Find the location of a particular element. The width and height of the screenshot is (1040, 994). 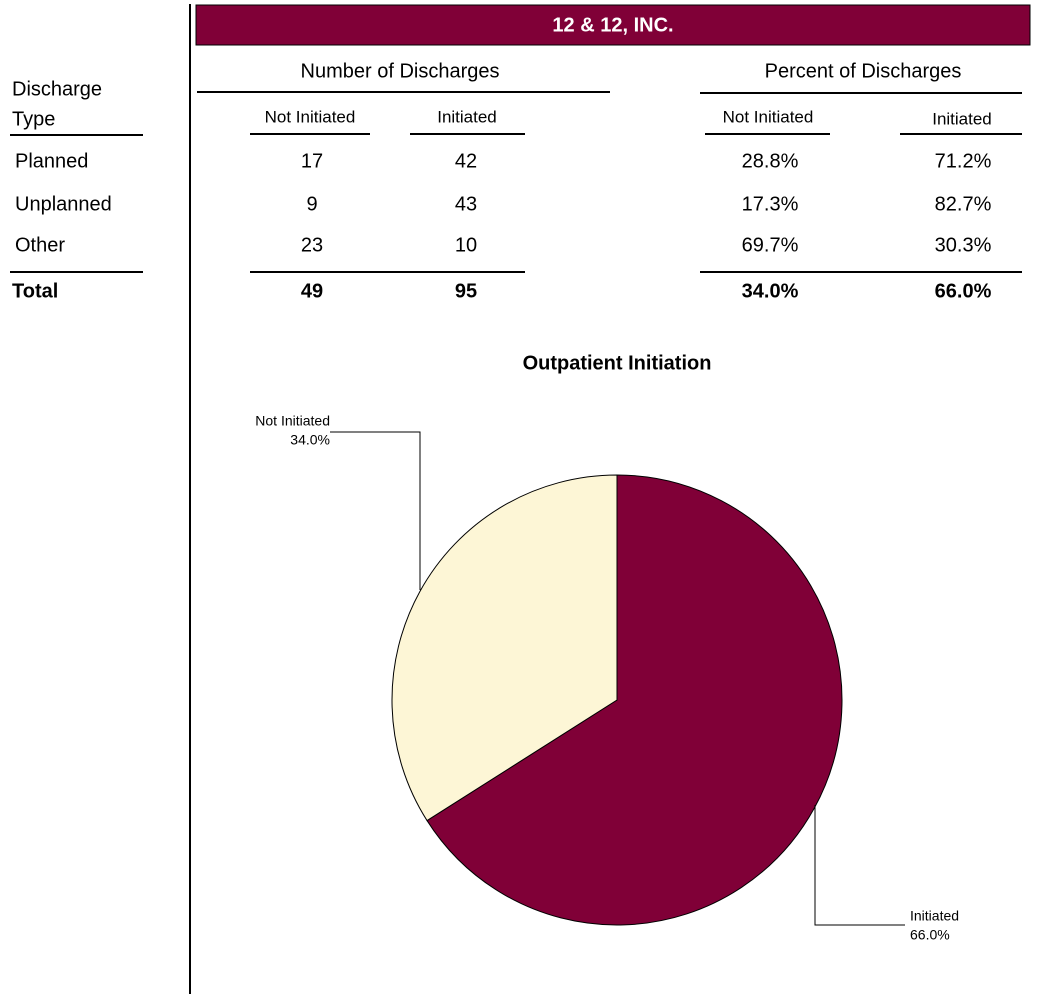

cell: 34.0% is located at coordinates (770, 291).